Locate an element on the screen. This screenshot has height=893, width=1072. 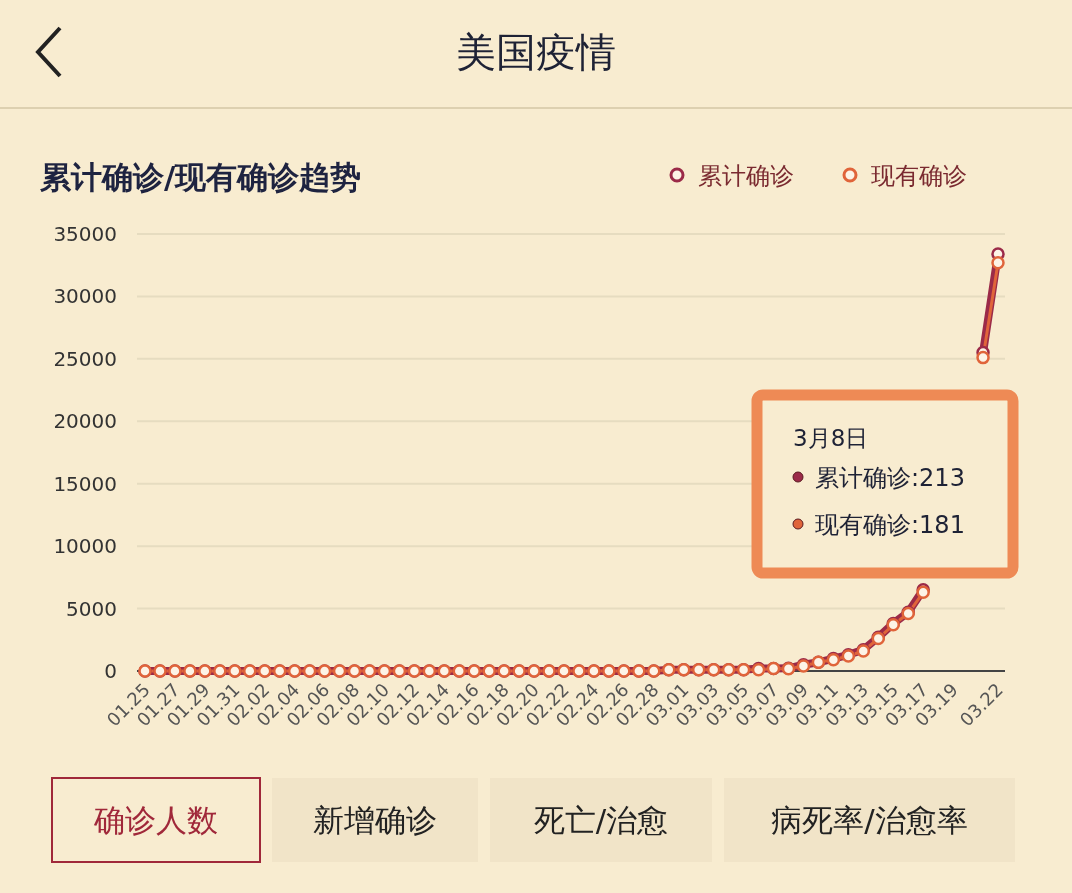
y-tick-label: 0 is located at coordinates (110, 671).